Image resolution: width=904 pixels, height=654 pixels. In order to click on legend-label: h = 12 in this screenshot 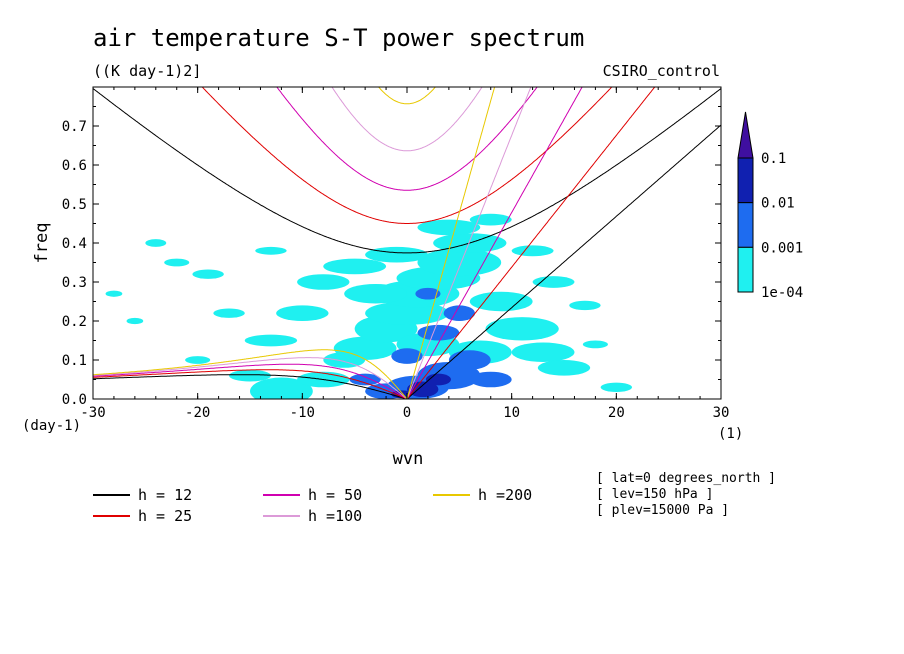, I will do `click(165, 495)`.